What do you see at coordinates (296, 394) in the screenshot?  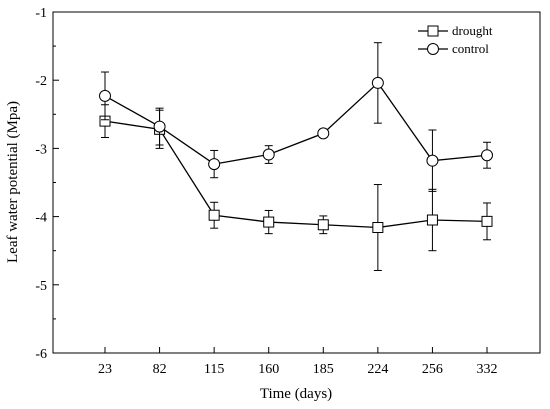 I see `x-axis-title: Time (days)` at bounding box center [296, 394].